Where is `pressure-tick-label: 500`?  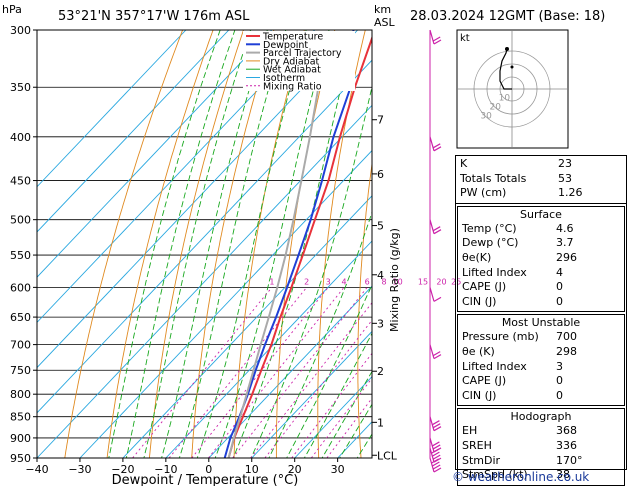 pressure-tick-label: 500 is located at coordinates (20, 220).